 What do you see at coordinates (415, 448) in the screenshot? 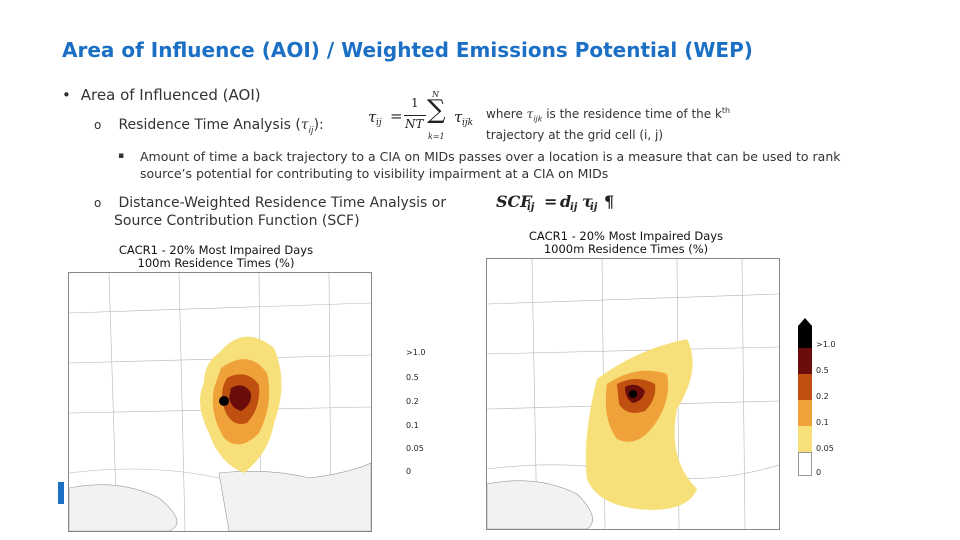
I see `map1-legend-label: 0.05` at bounding box center [415, 448].